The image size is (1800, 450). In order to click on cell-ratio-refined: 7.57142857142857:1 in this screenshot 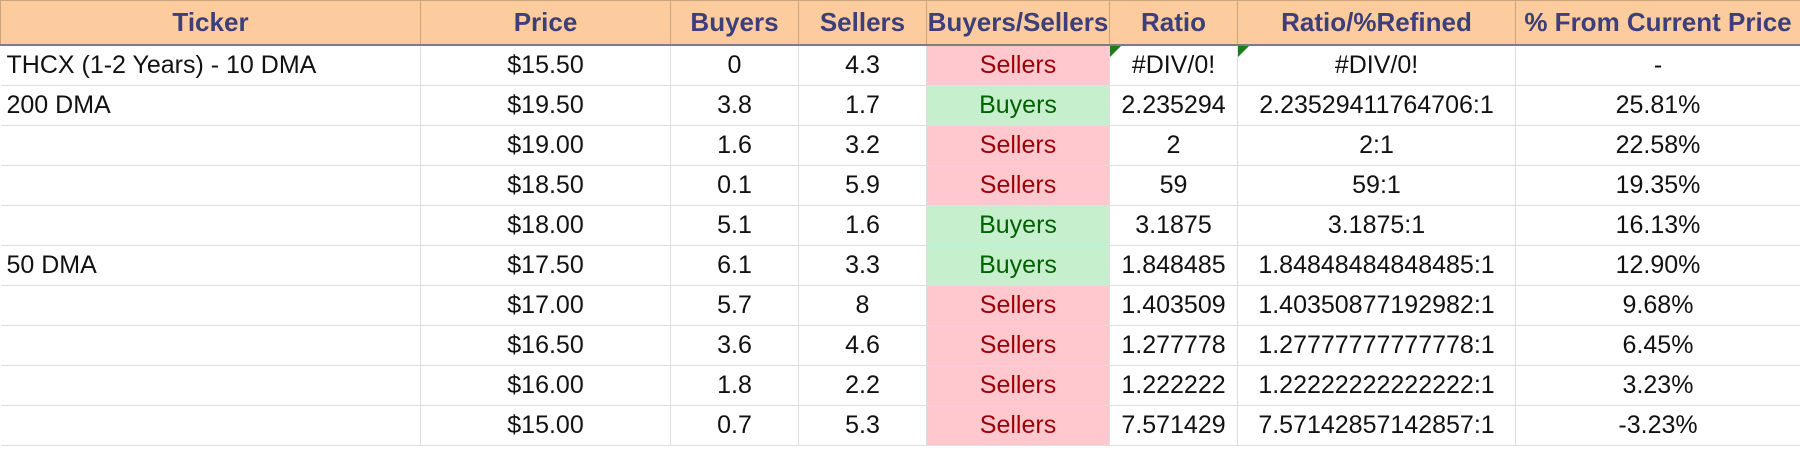, I will do `click(1376, 425)`.